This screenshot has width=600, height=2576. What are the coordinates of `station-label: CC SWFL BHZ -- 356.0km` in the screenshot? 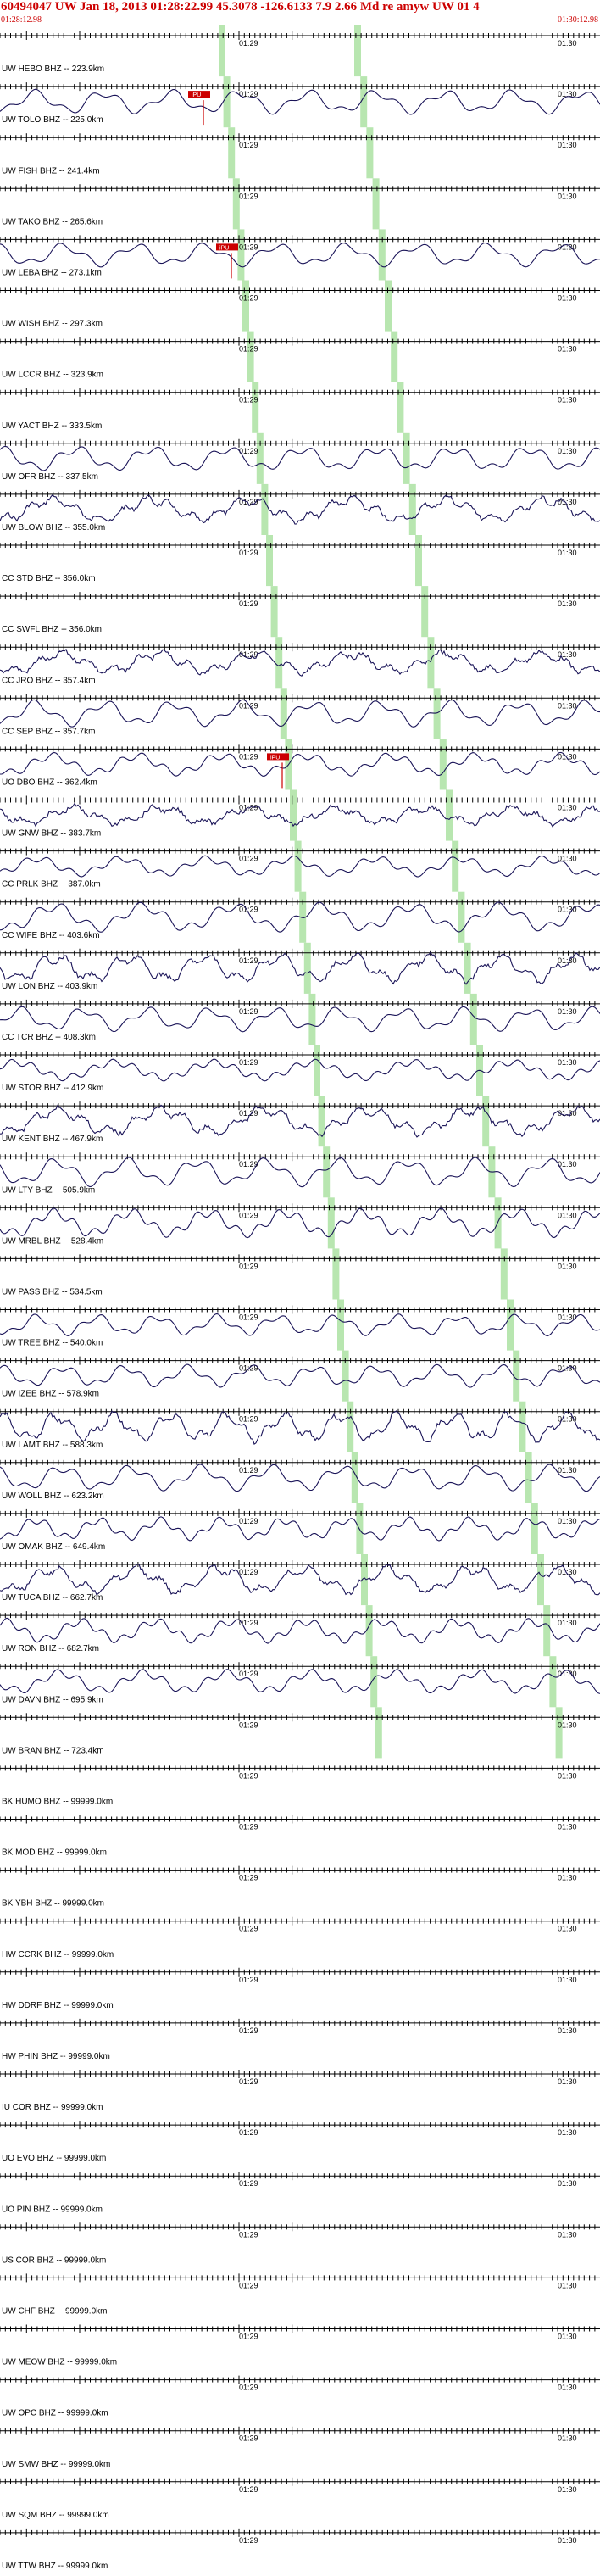 It's located at (52, 629).